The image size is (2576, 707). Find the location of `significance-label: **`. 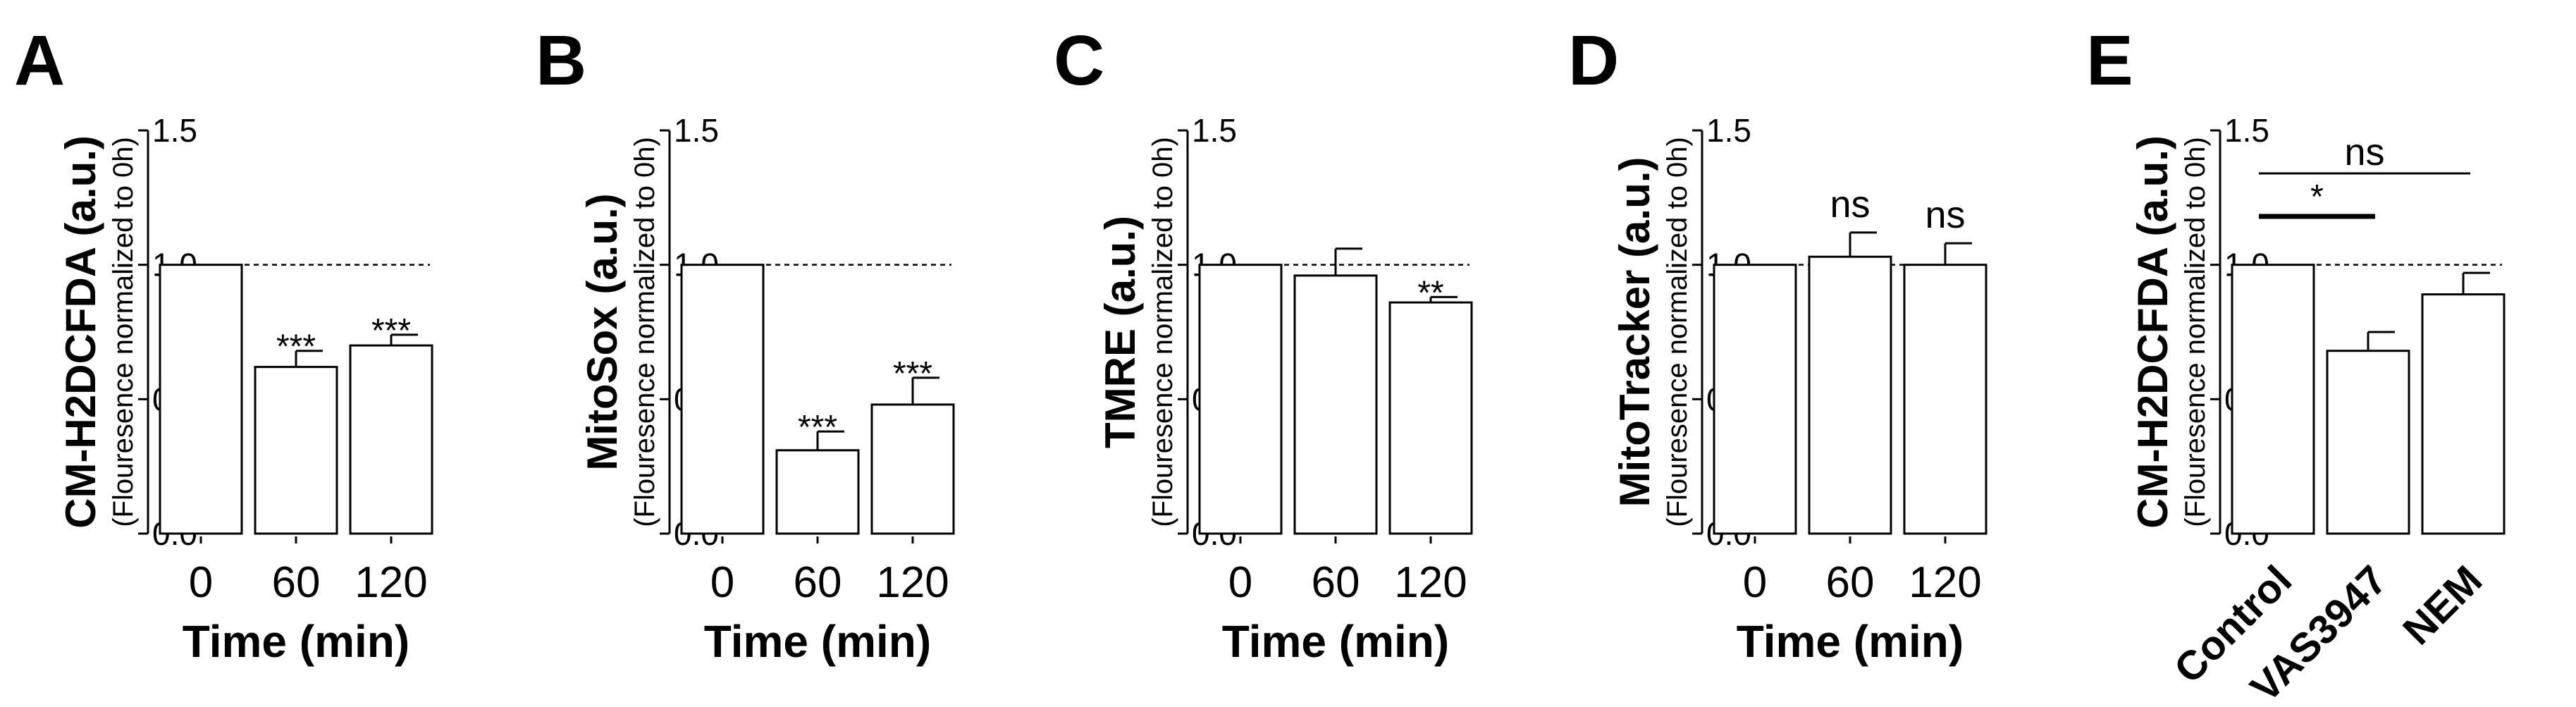

significance-label: ** is located at coordinates (1430, 293).